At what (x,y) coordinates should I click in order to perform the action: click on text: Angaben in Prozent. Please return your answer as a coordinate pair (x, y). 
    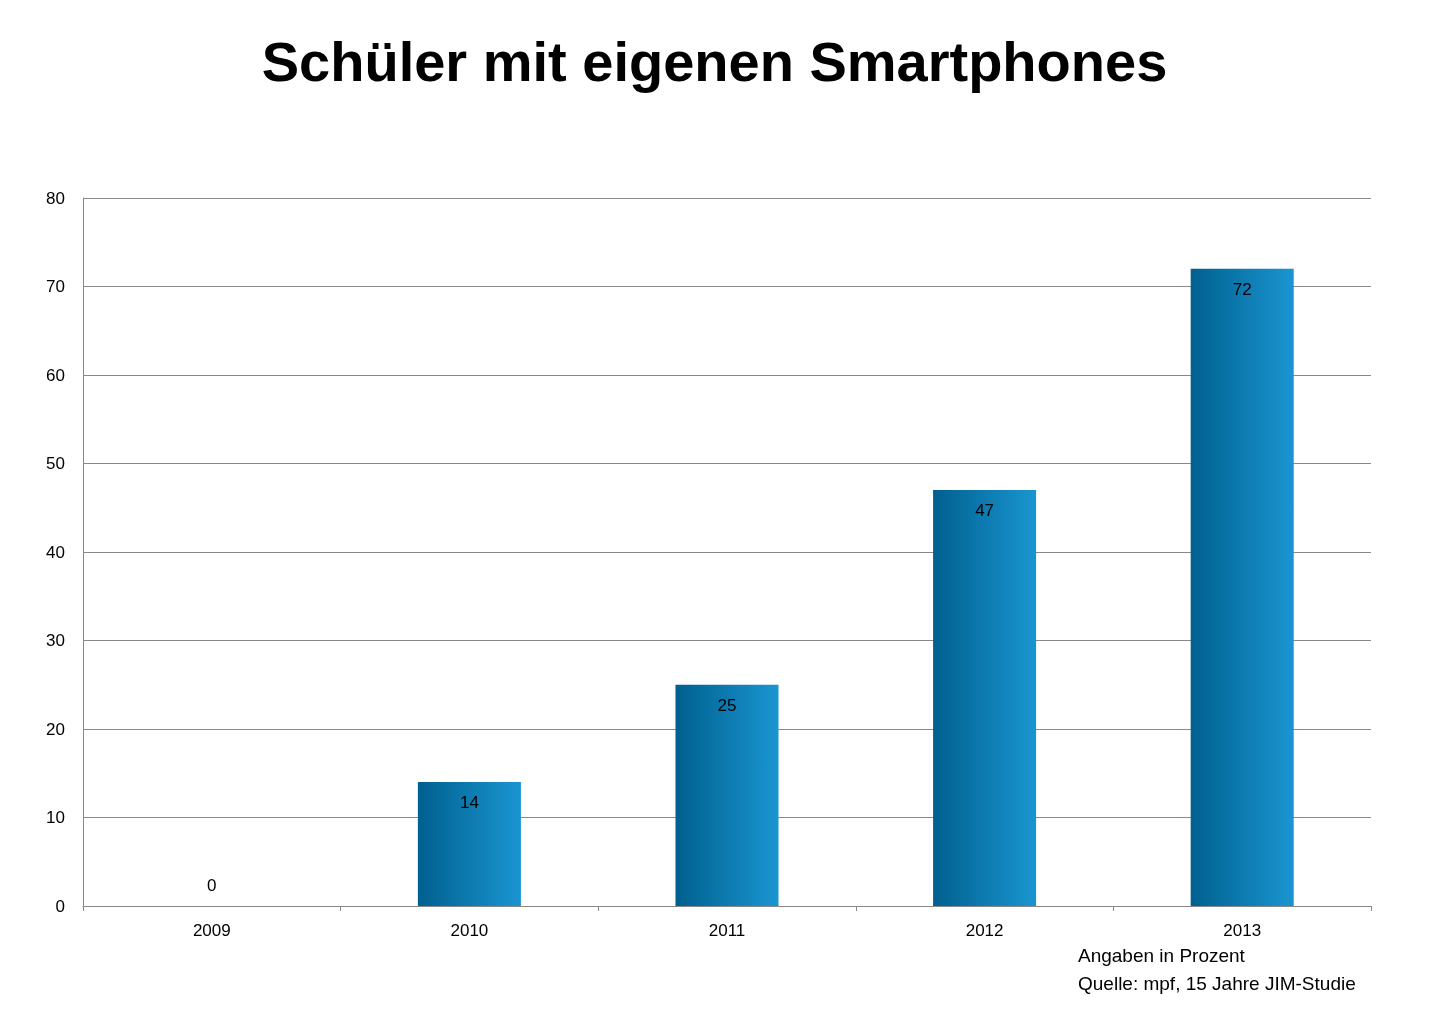
    Looking at the image, I should click on (1162, 955).